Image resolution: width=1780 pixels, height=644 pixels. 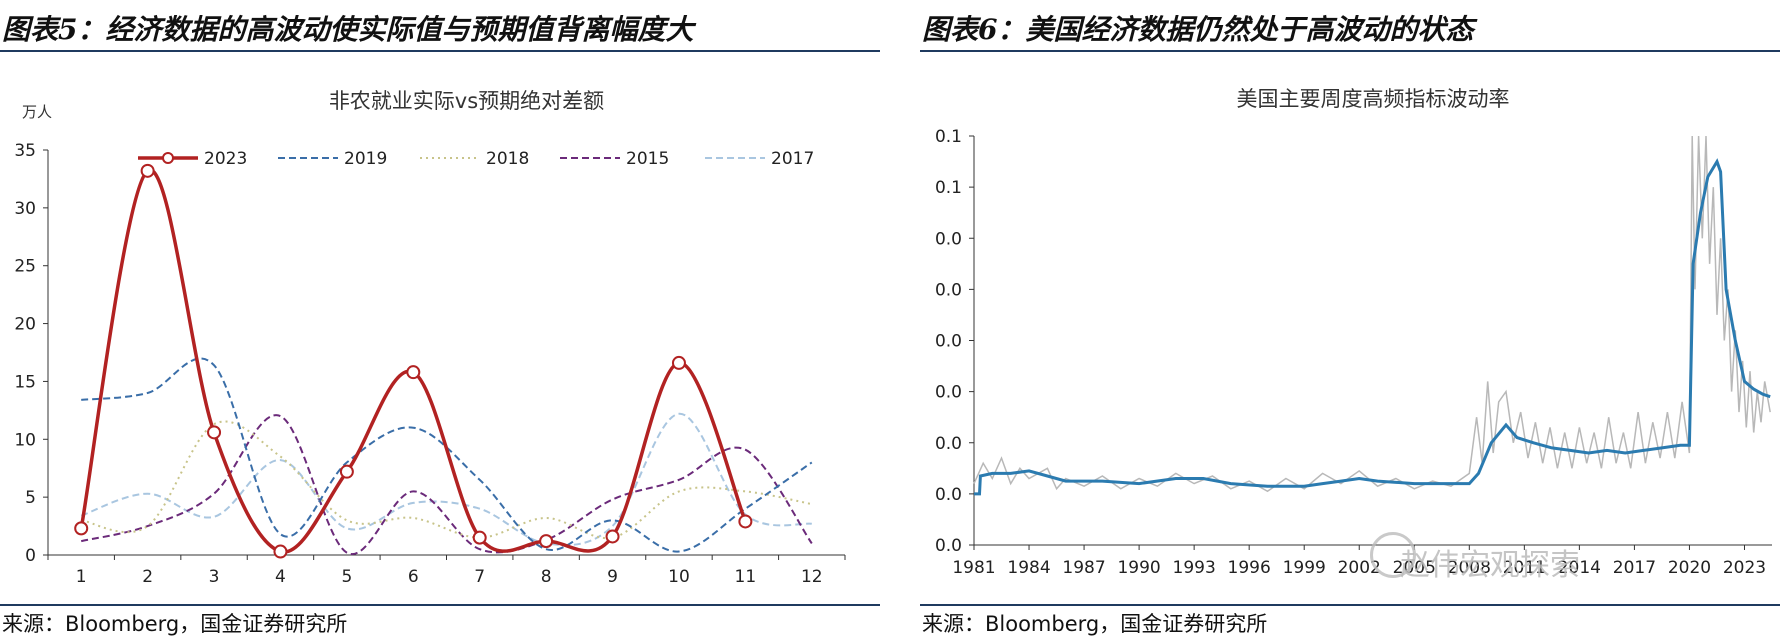 What do you see at coordinates (507, 159) in the screenshot?
I see `legend-label-2018: 2018` at bounding box center [507, 159].